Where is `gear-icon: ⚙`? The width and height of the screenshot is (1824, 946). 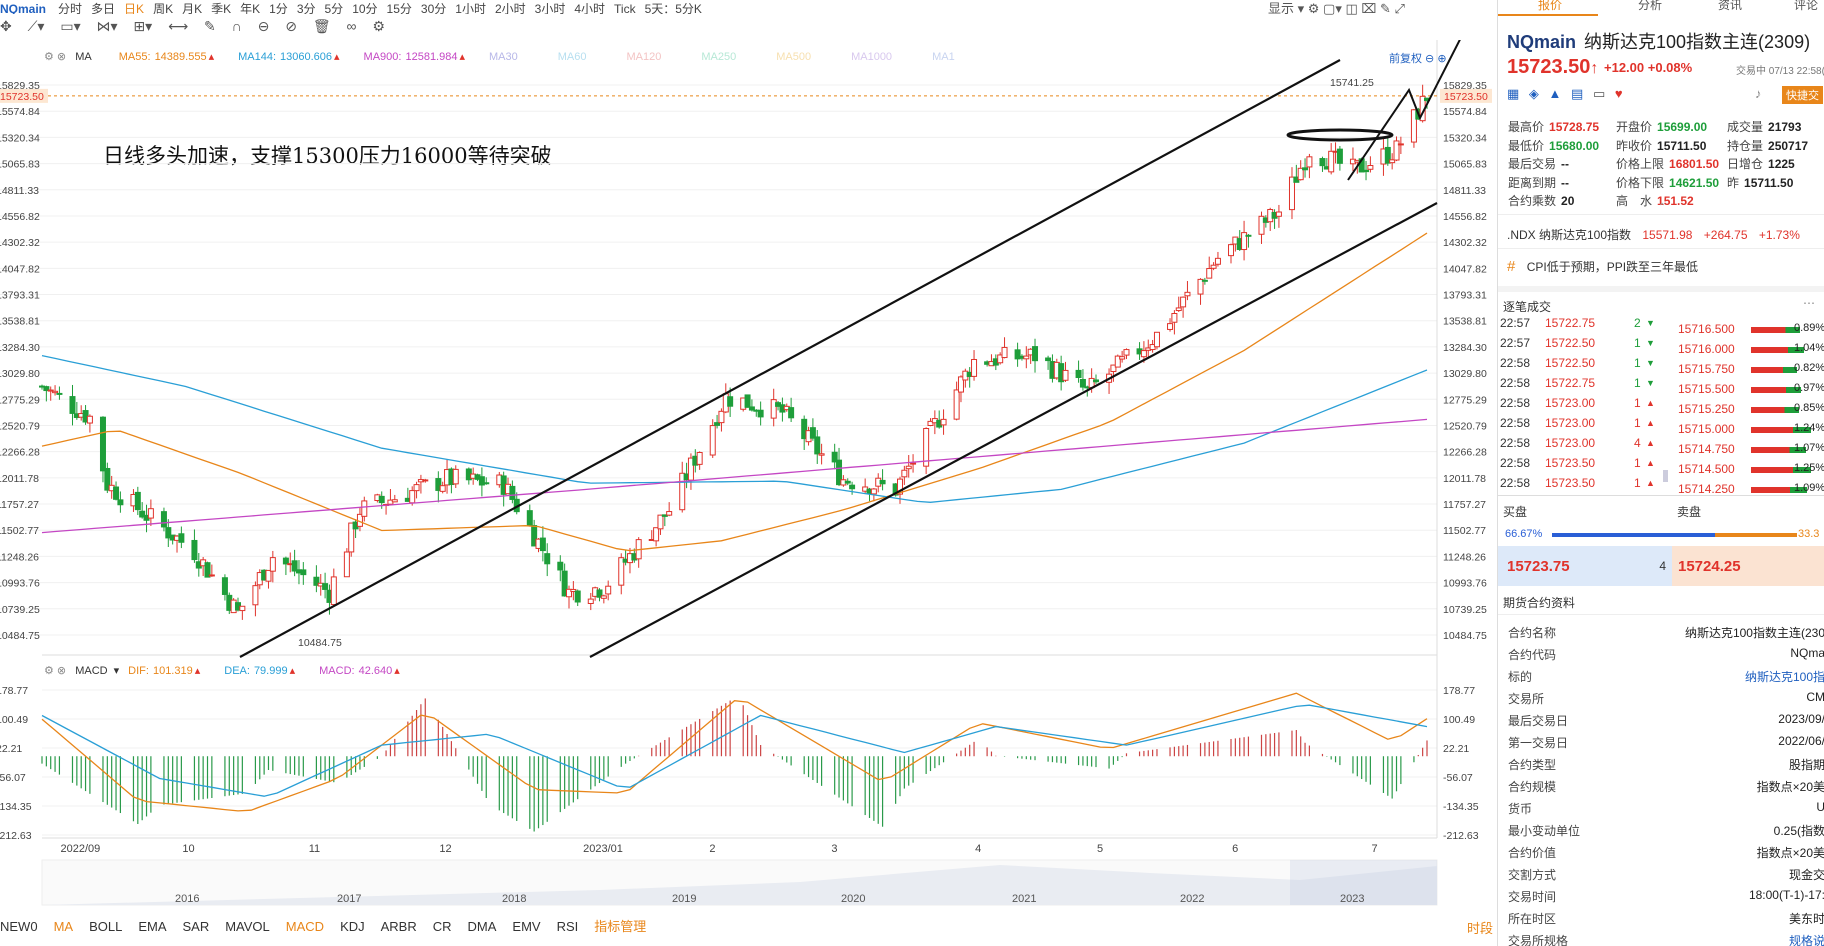
gear-icon: ⚙ is located at coordinates (378, 26).